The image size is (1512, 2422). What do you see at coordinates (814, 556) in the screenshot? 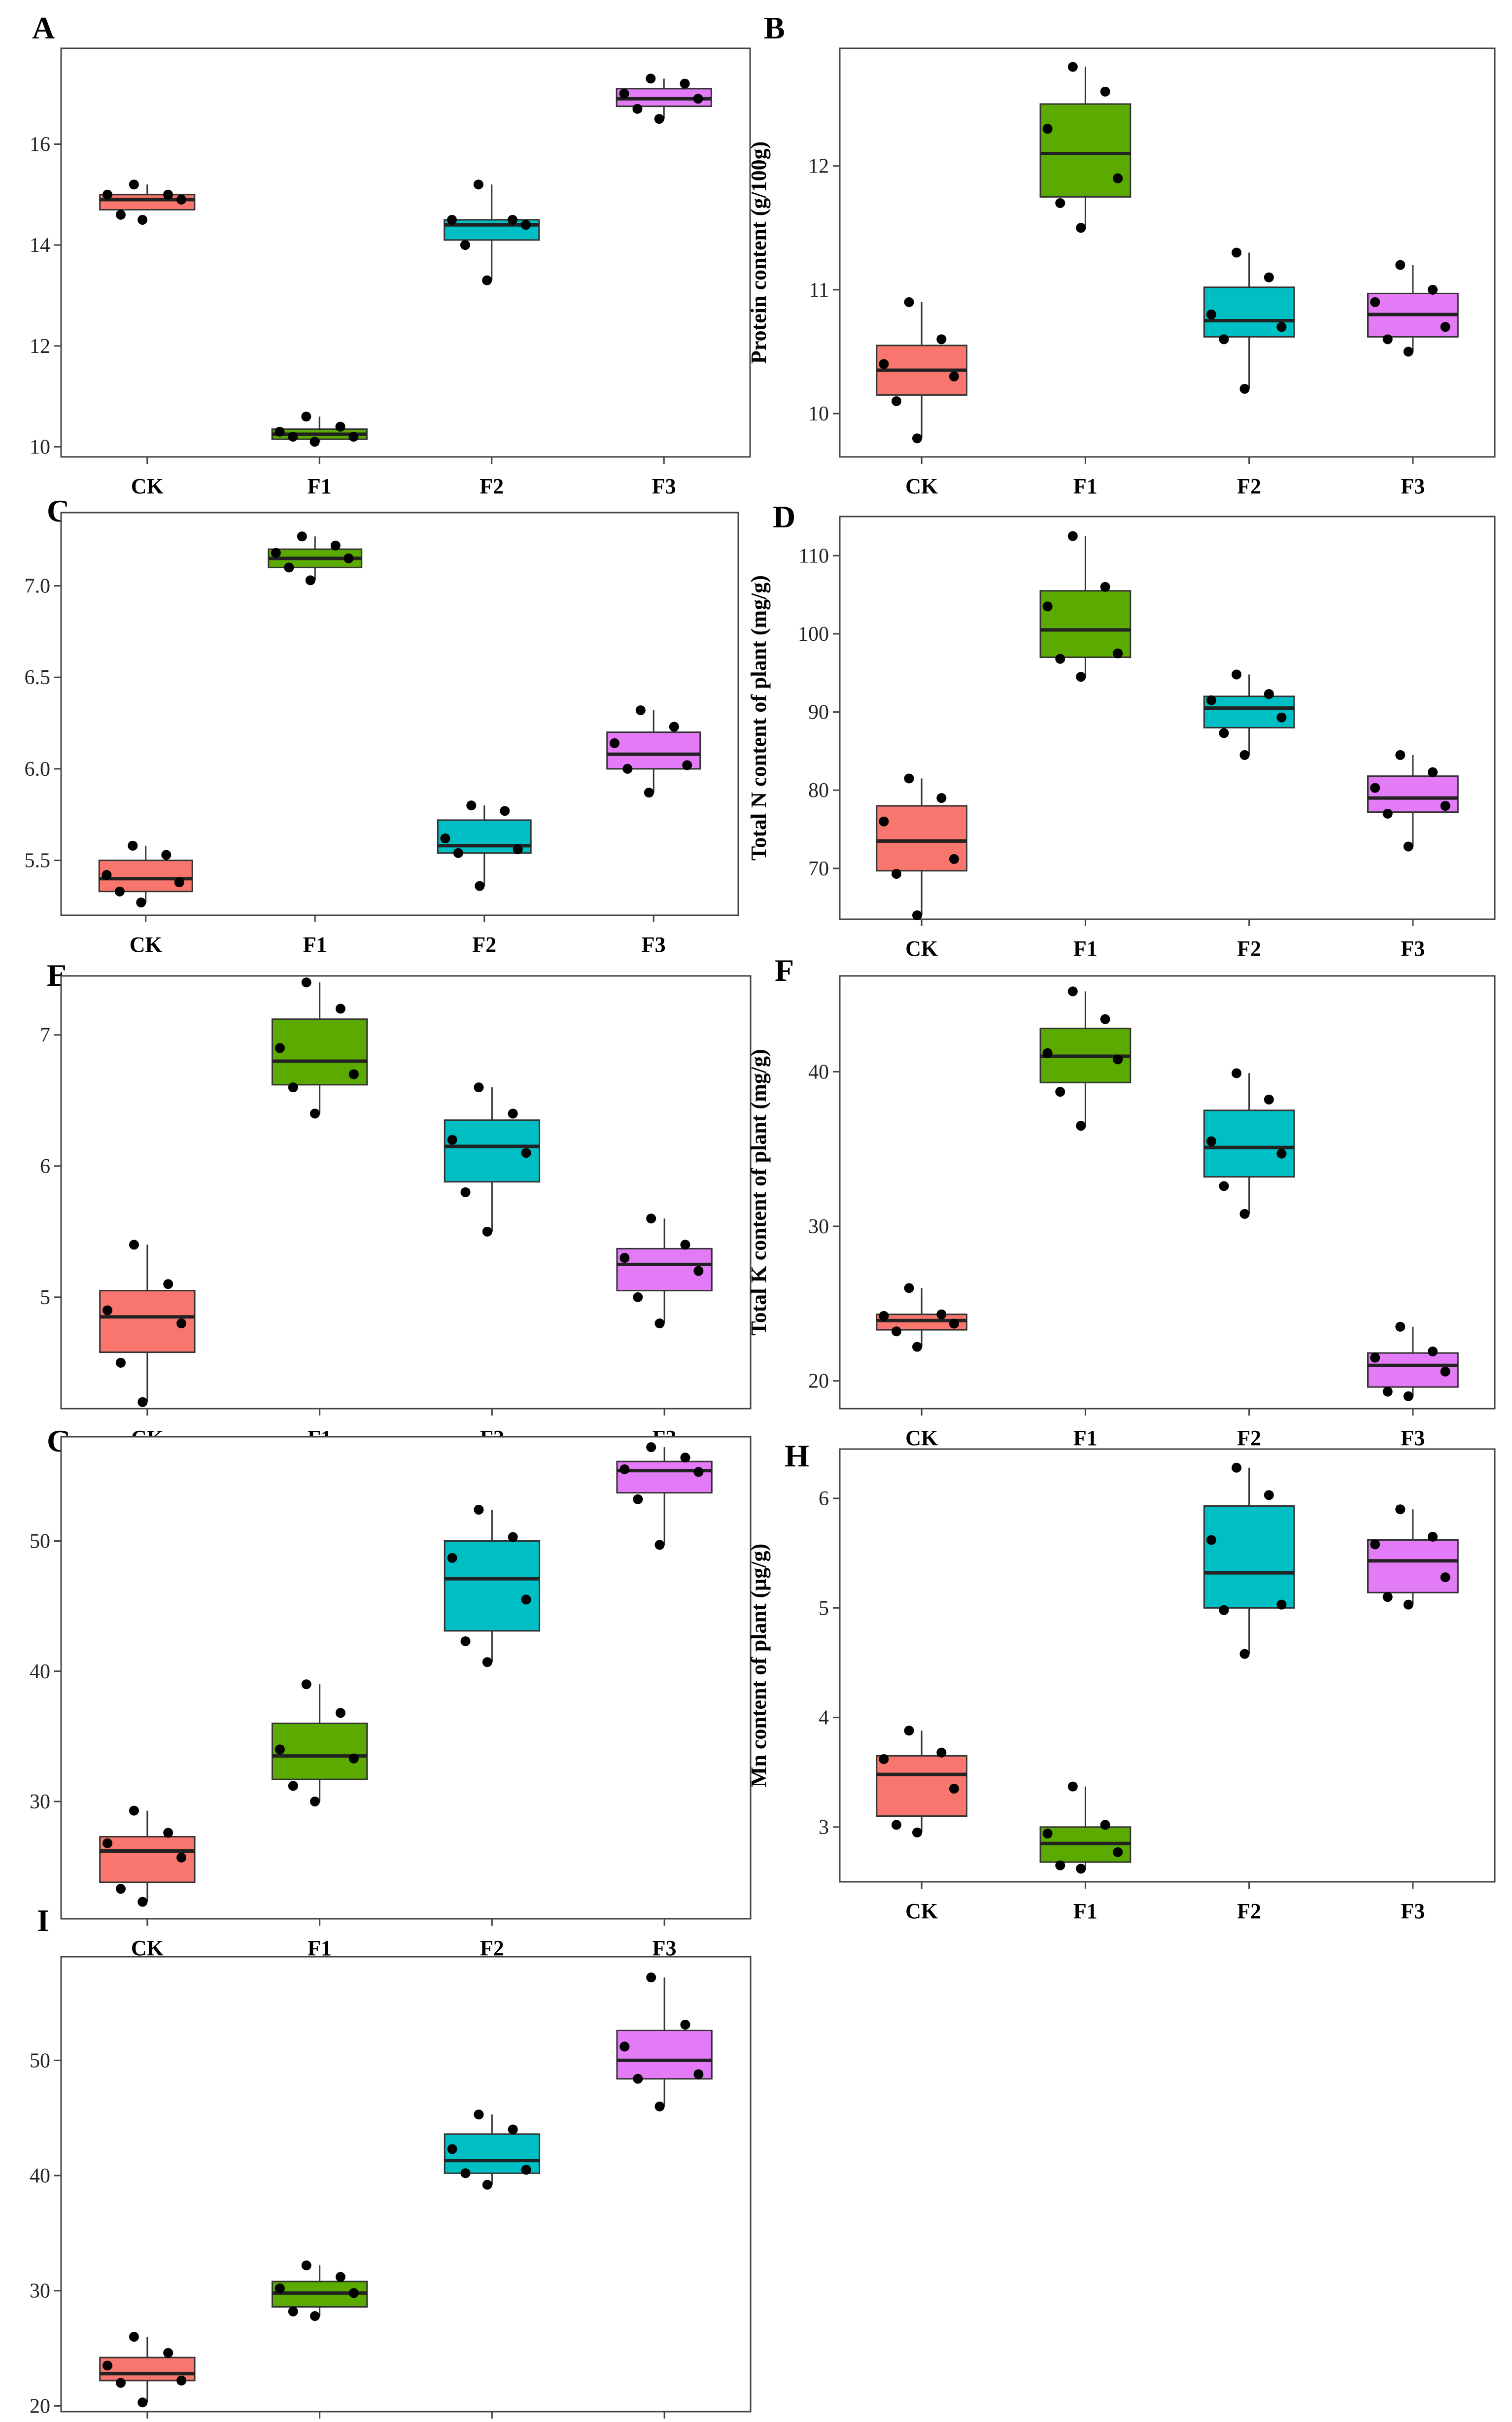
I see `y-tick-label: 110` at bounding box center [814, 556].